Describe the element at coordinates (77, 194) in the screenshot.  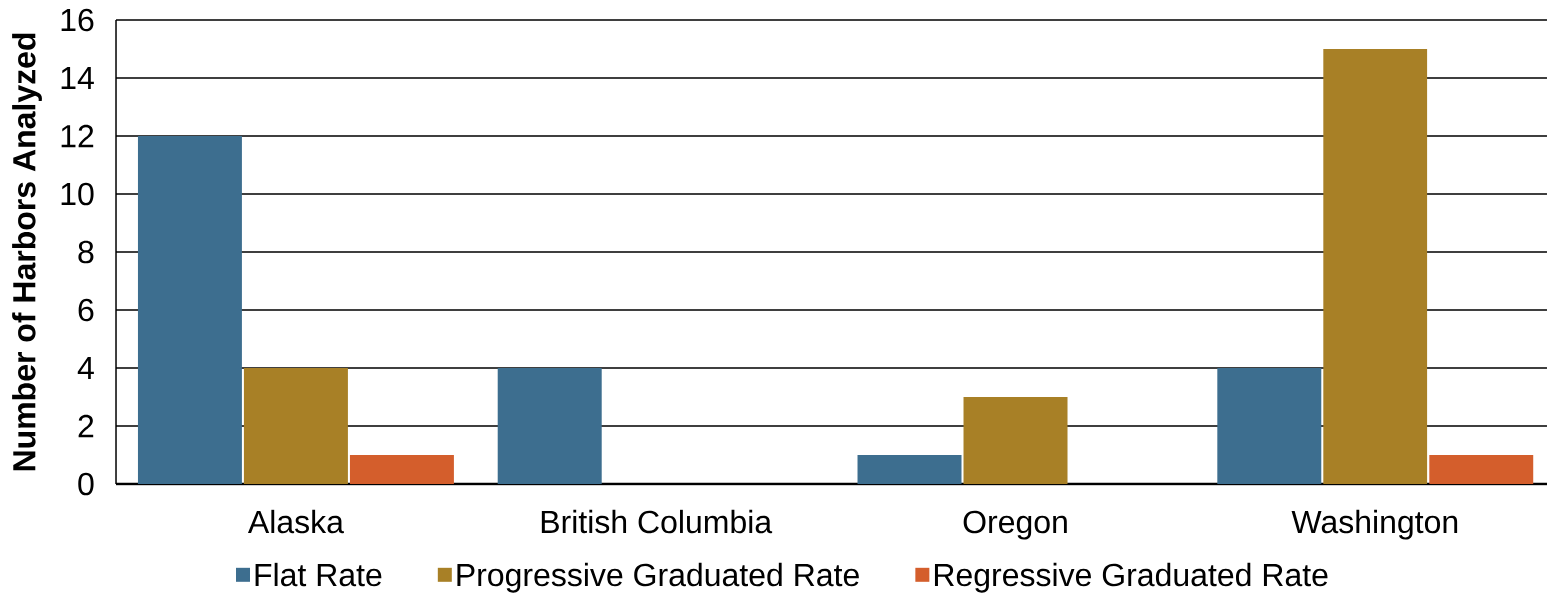
I see `y-tick-label: 10` at that location.